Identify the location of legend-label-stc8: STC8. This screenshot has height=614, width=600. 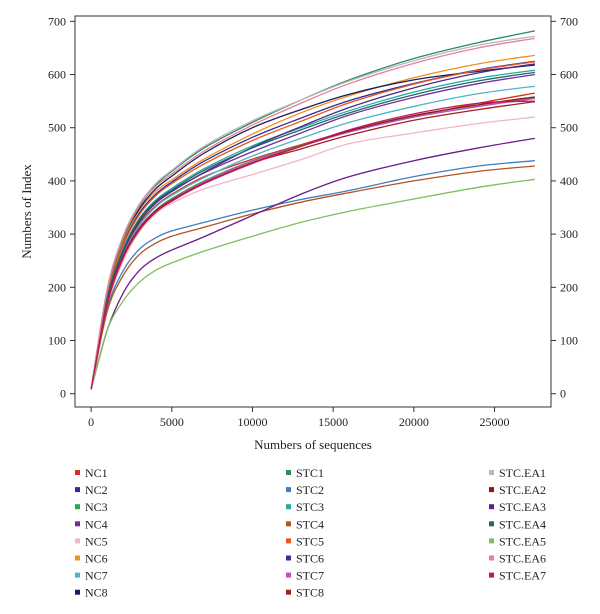
(310, 593).